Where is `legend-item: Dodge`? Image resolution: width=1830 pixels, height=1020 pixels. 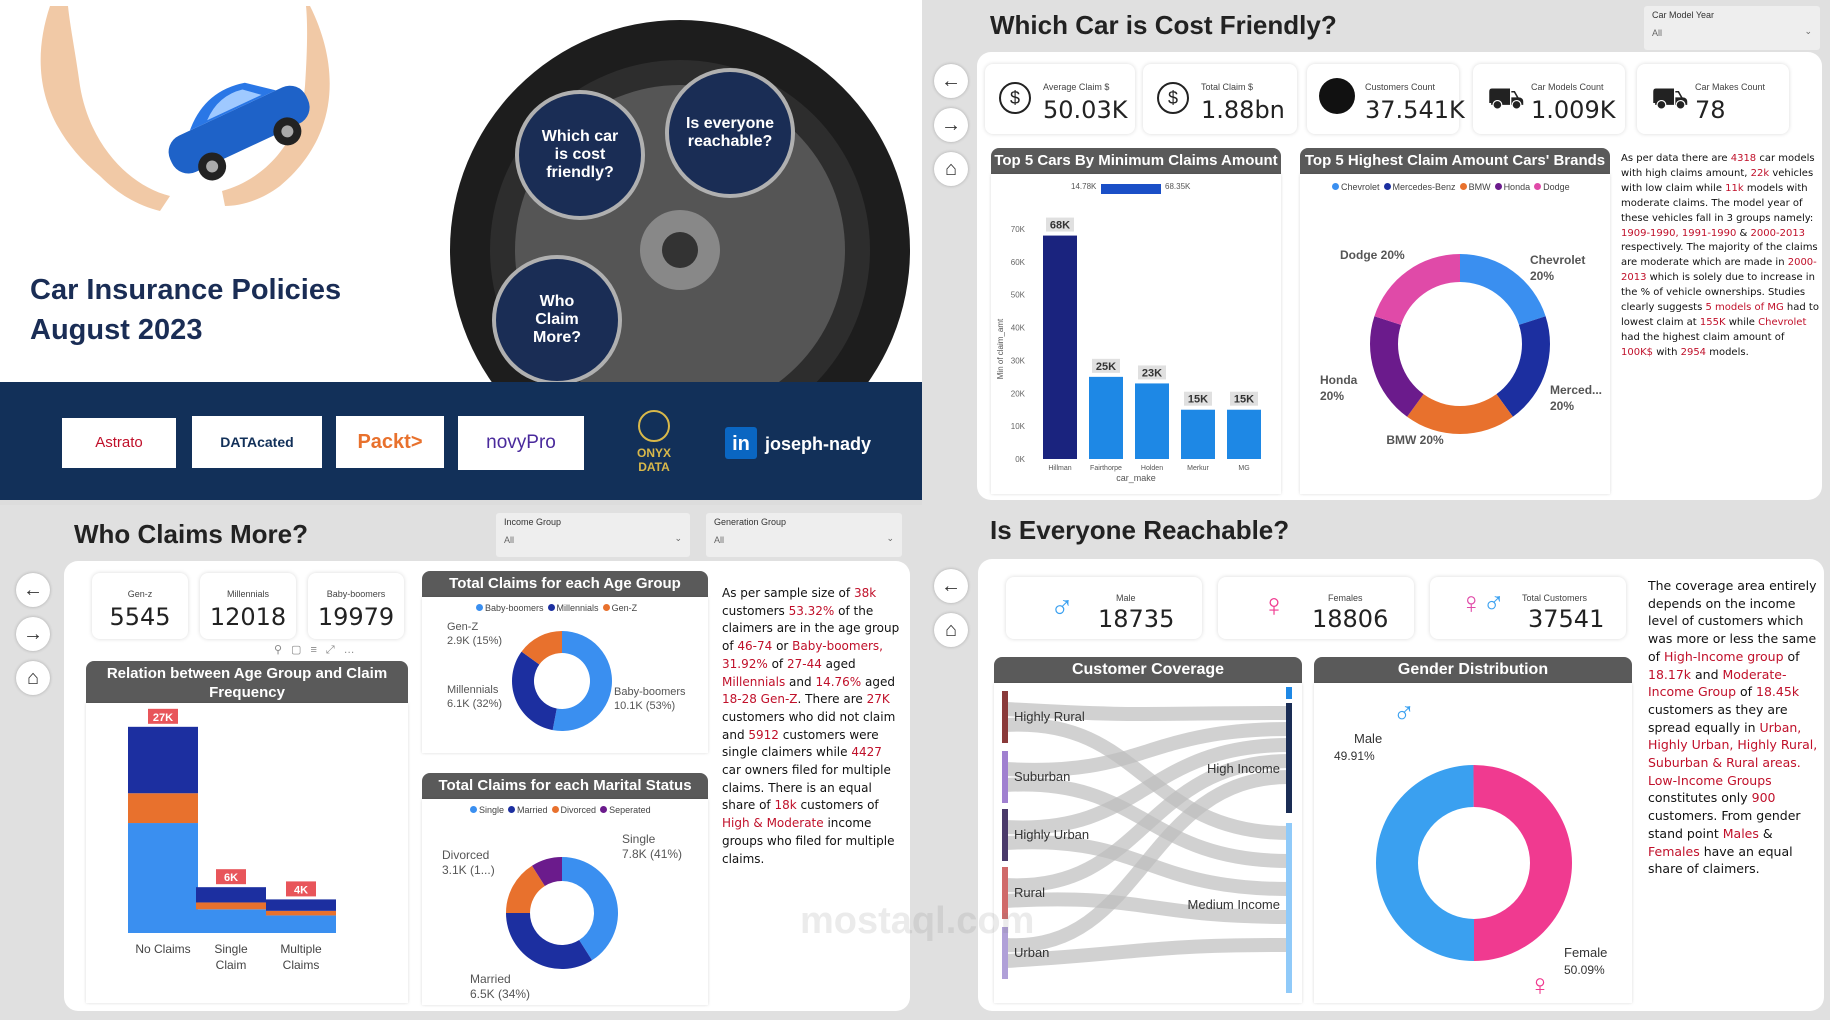
legend-item: Dodge is located at coordinates (1550, 187).